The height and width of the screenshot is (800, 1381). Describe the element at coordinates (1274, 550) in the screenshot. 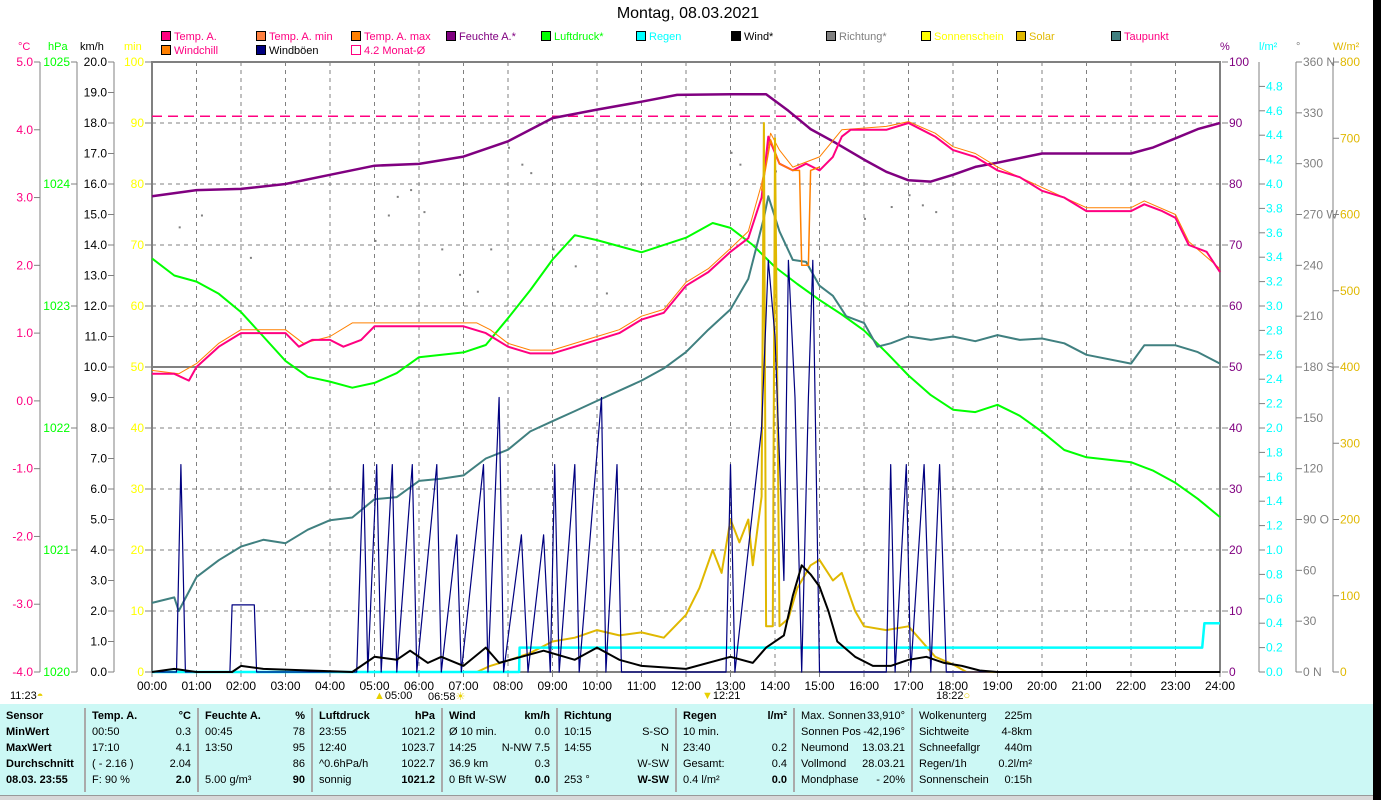

I see `rain-tick-label: 1.0` at that location.